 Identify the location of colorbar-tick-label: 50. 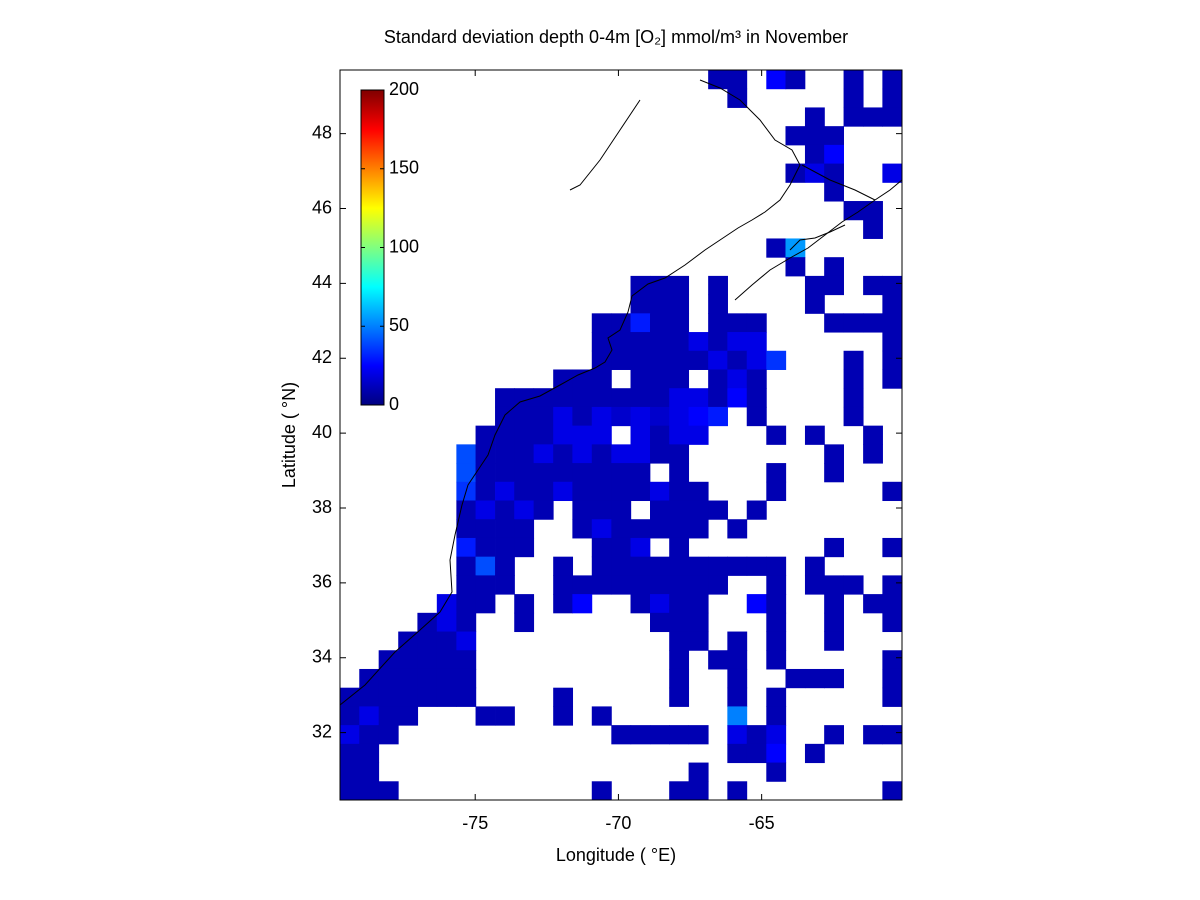
(399, 325).